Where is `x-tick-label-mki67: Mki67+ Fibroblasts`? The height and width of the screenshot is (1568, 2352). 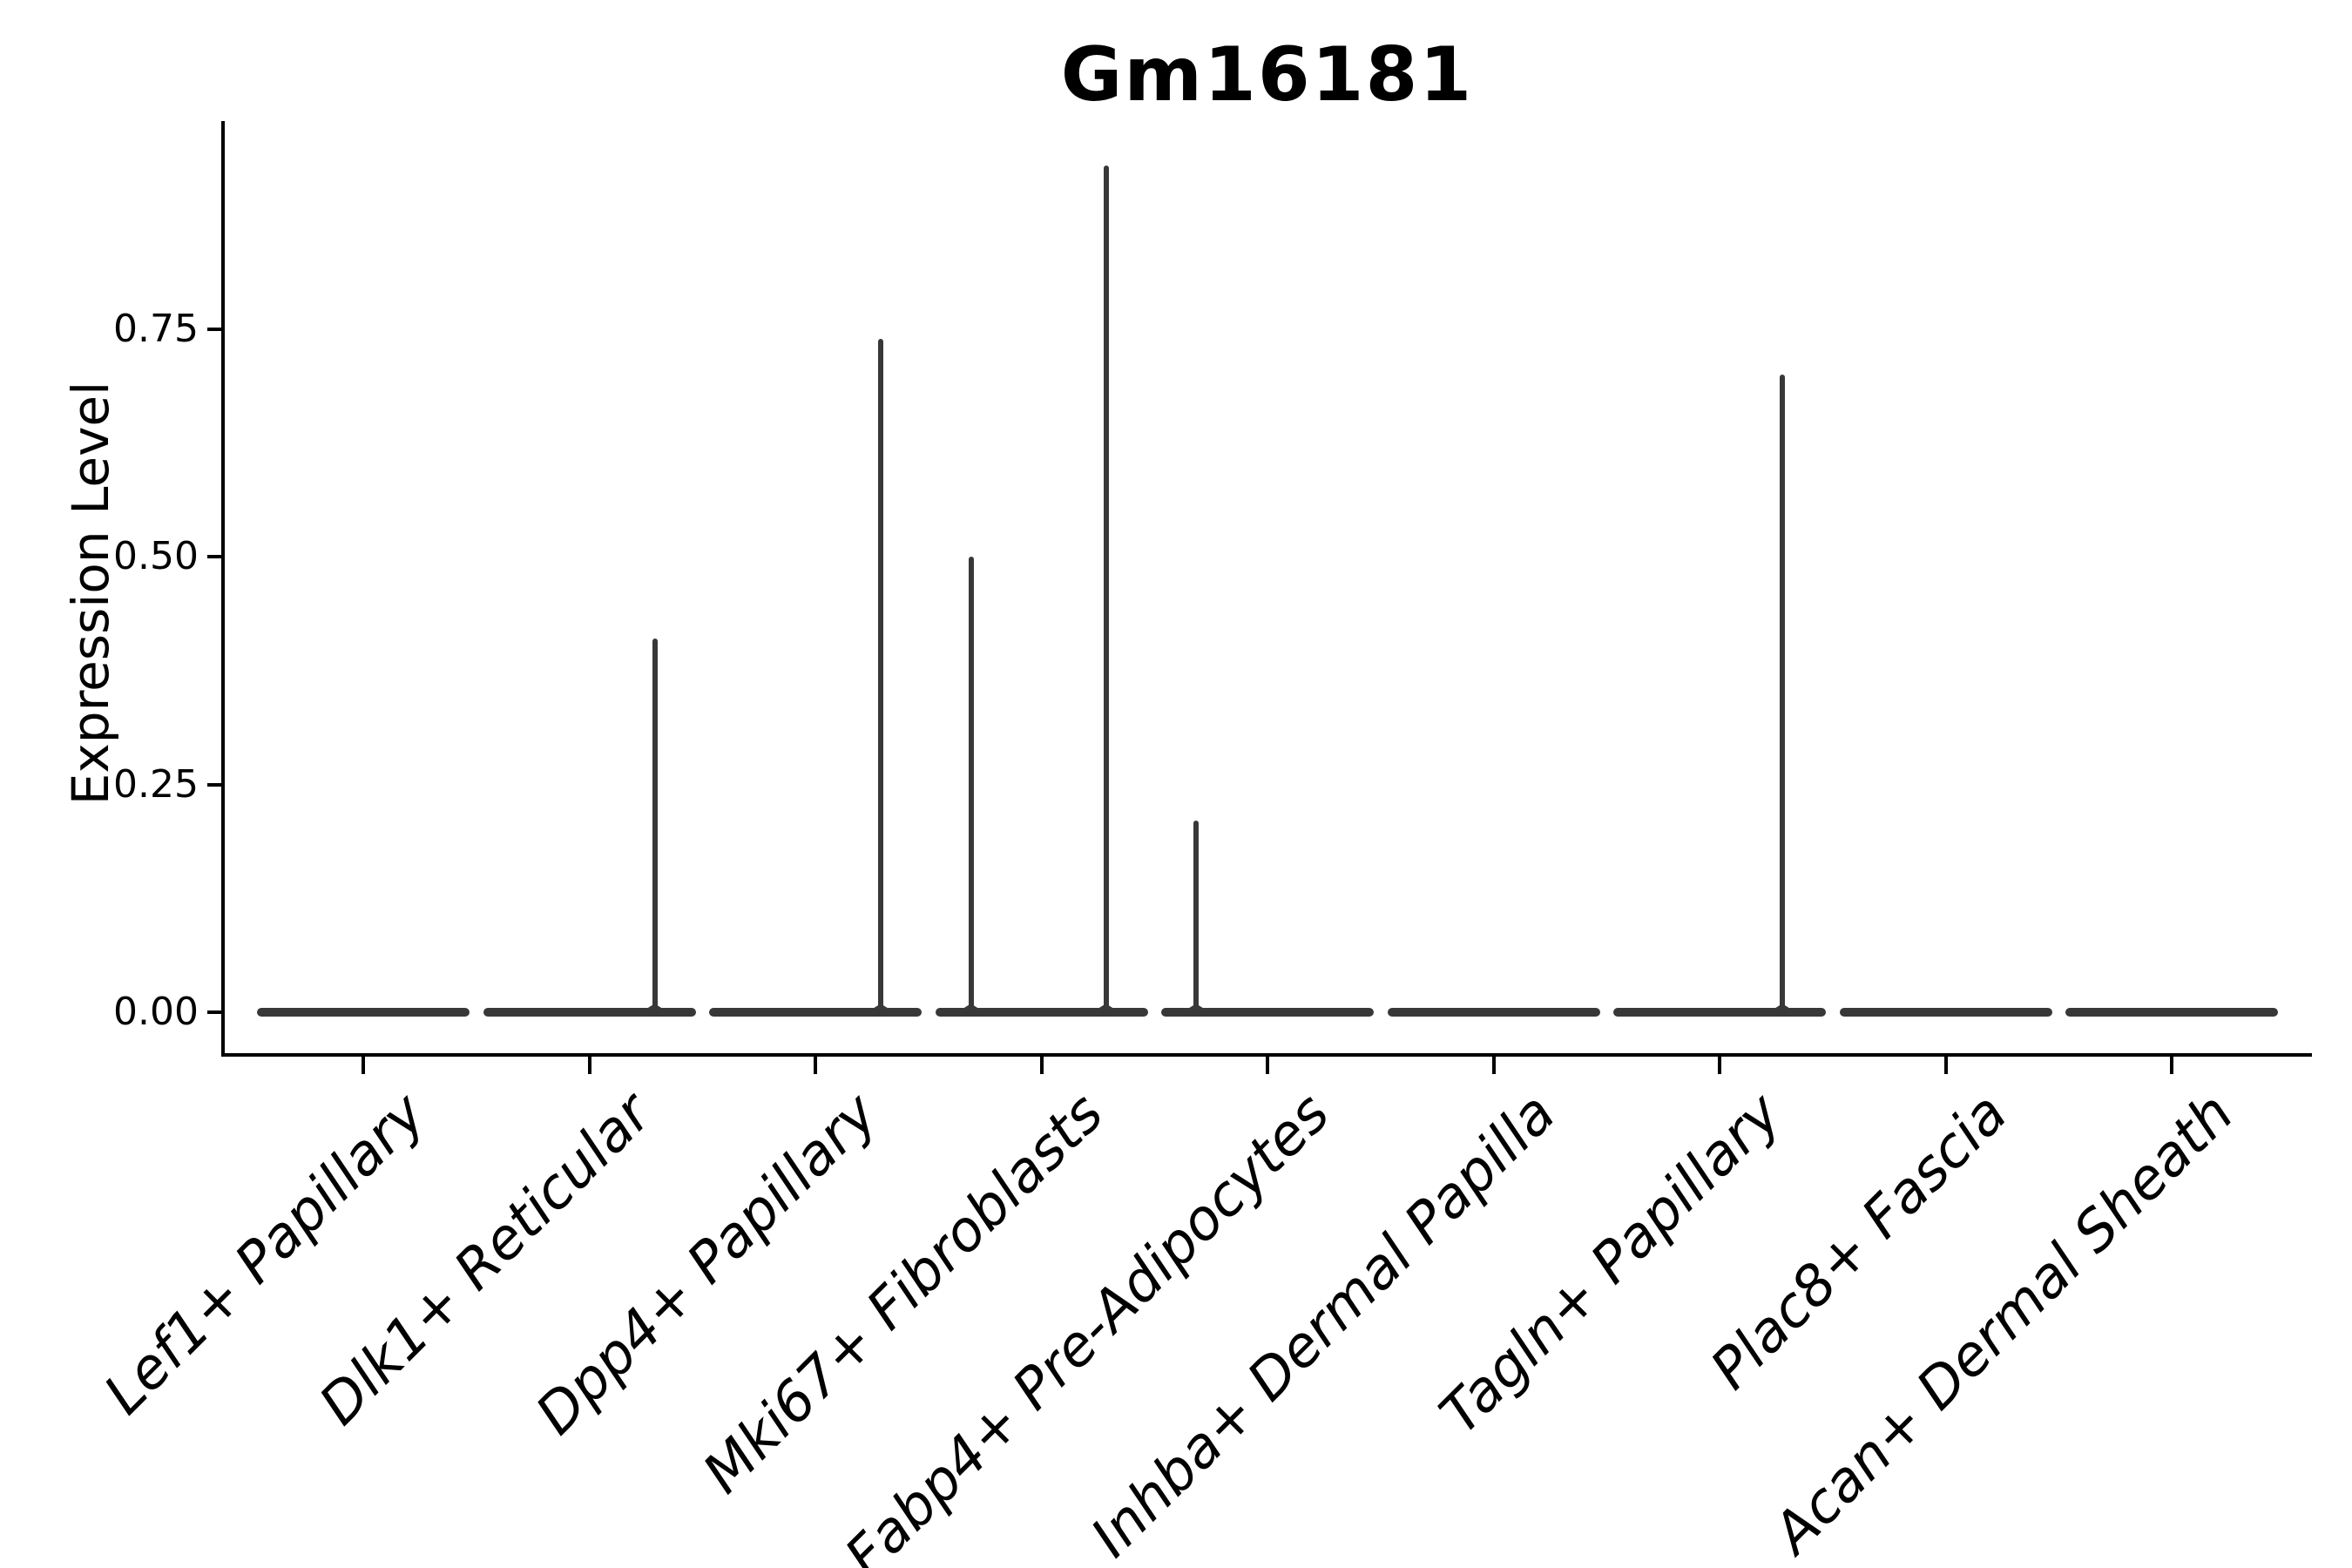 x-tick-label-mki67: Mki67+ Fibroblasts is located at coordinates (904, 1293).